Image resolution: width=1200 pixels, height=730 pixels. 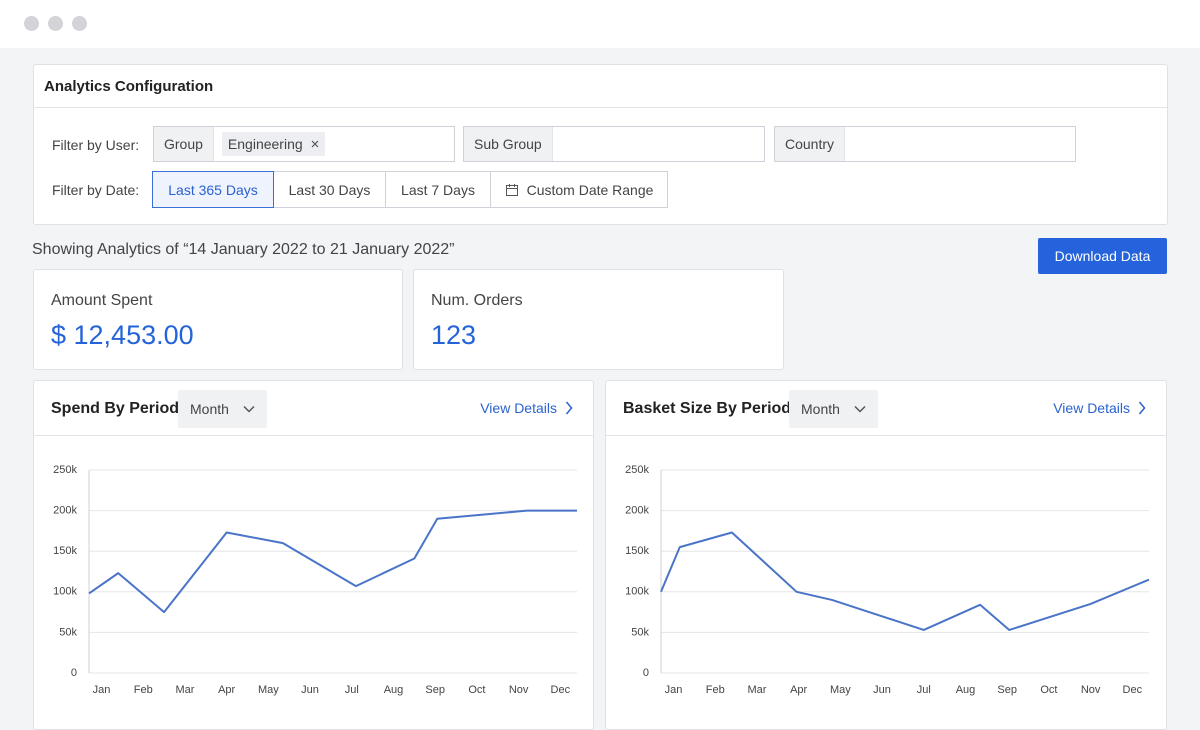 I want to click on subgroup-field: Sub Group, so click(x=614, y=144).